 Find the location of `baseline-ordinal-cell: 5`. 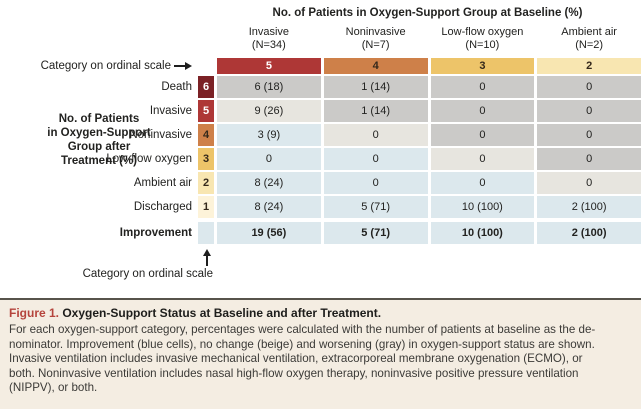

baseline-ordinal-cell: 5 is located at coordinates (269, 66).